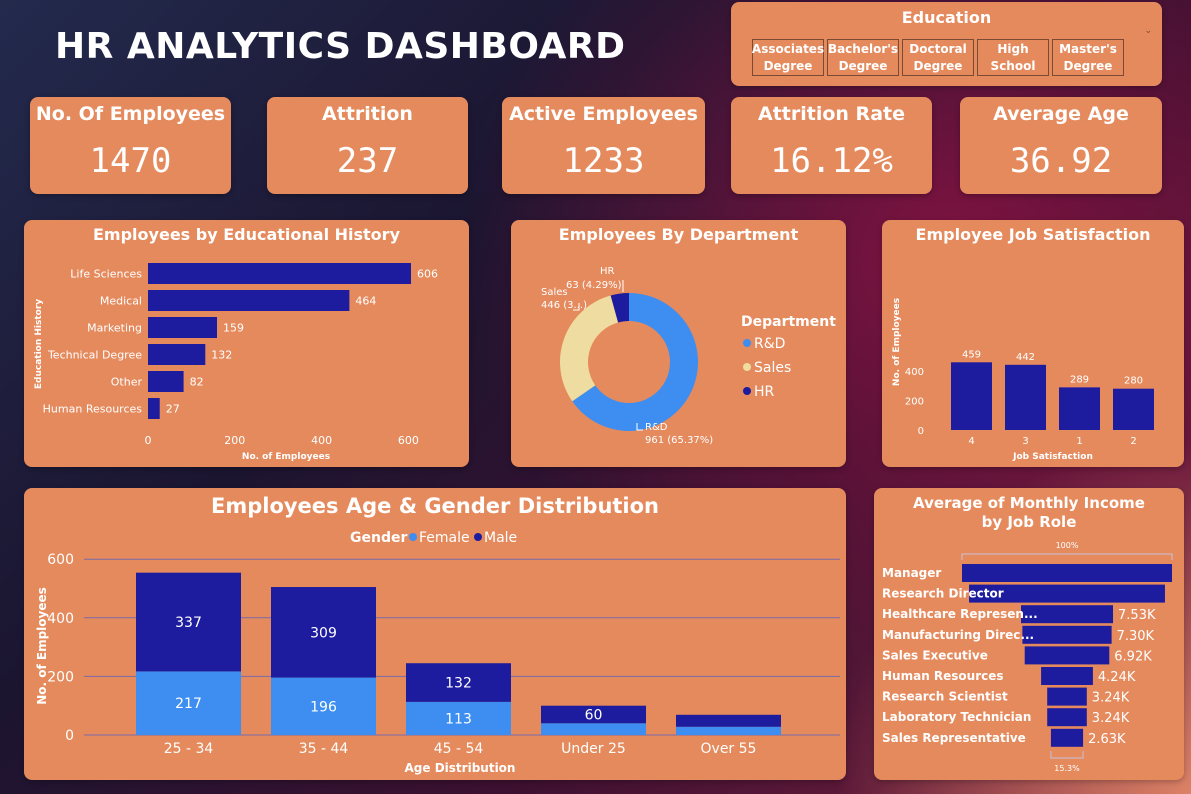  Describe the element at coordinates (635, 362) in the screenshot. I see `slice-rd` at that location.